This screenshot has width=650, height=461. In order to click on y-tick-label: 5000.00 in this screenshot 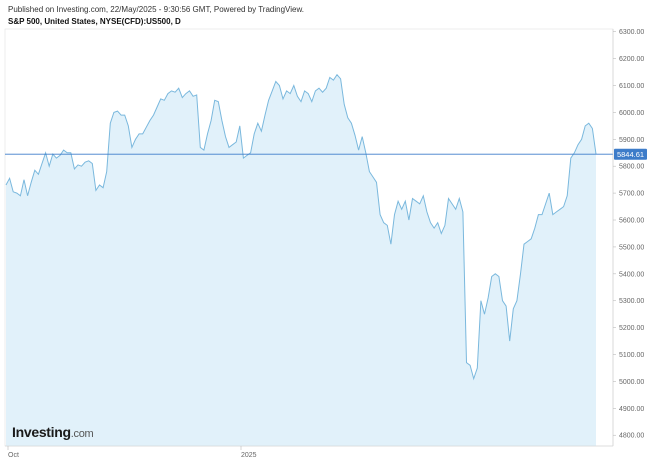, I will do `click(631, 382)`.